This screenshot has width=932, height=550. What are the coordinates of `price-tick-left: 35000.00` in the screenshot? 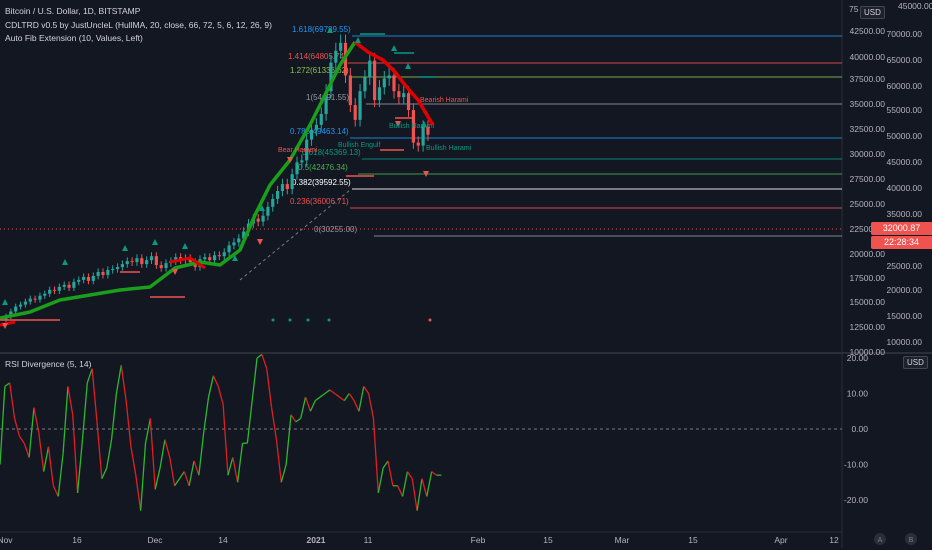 It's located at (868, 104).